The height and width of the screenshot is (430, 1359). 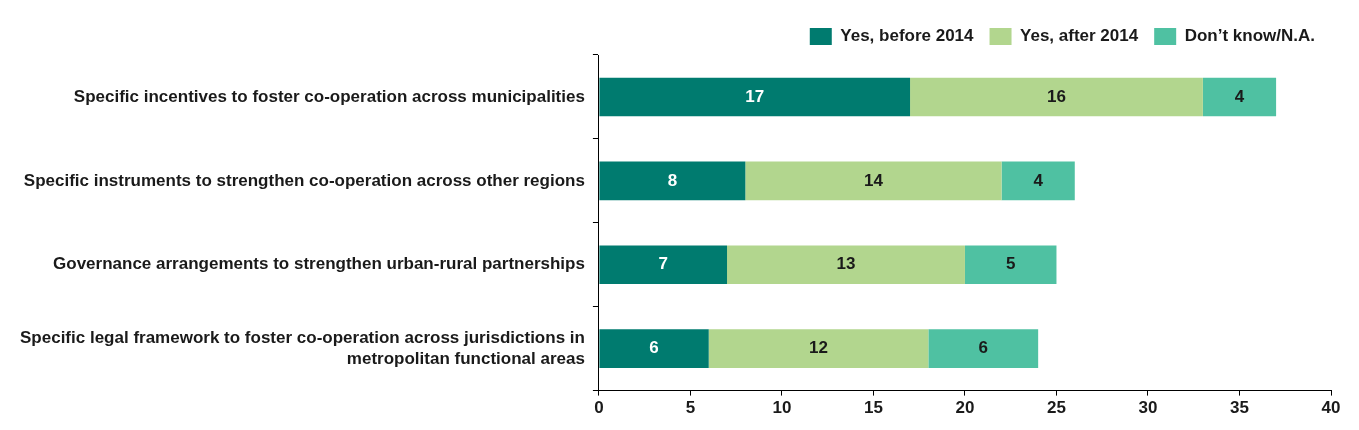 What do you see at coordinates (1239, 408) in the screenshot?
I see `x-tick-label: 35` at bounding box center [1239, 408].